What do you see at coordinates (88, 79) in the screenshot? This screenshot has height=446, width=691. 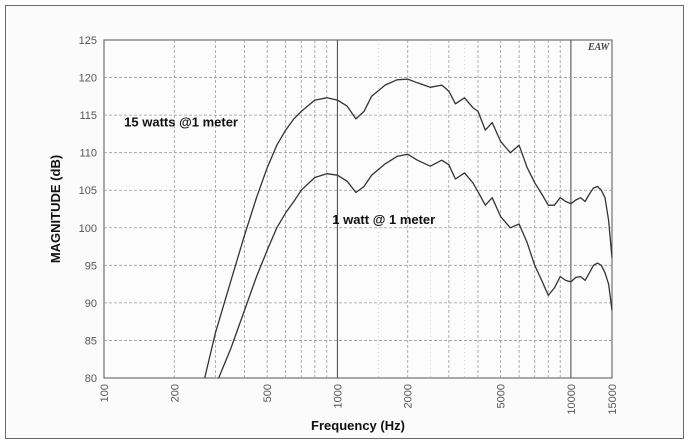 I see `y-tick-label: 120` at bounding box center [88, 79].